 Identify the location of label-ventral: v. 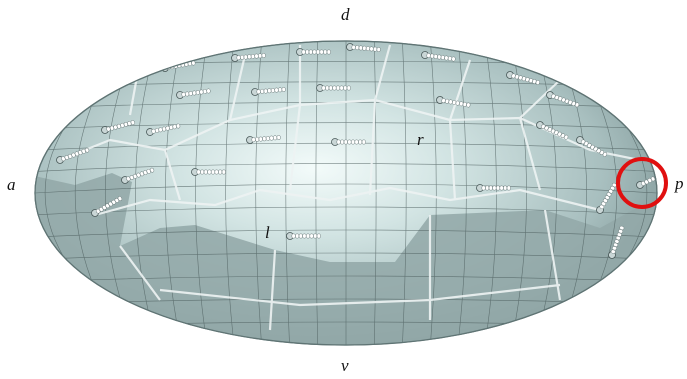
(345, 365).